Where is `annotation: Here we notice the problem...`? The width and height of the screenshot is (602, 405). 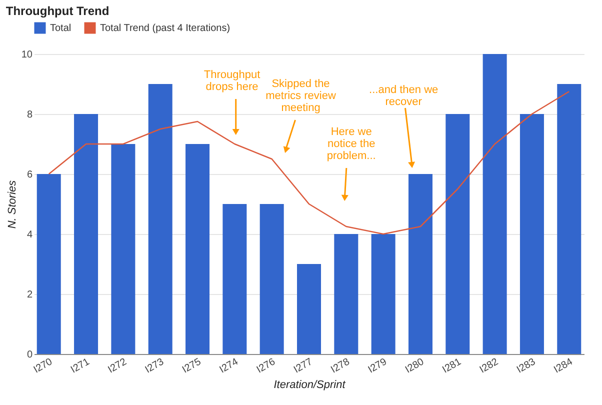 annotation: Here we notice the problem... is located at coordinates (351, 144).